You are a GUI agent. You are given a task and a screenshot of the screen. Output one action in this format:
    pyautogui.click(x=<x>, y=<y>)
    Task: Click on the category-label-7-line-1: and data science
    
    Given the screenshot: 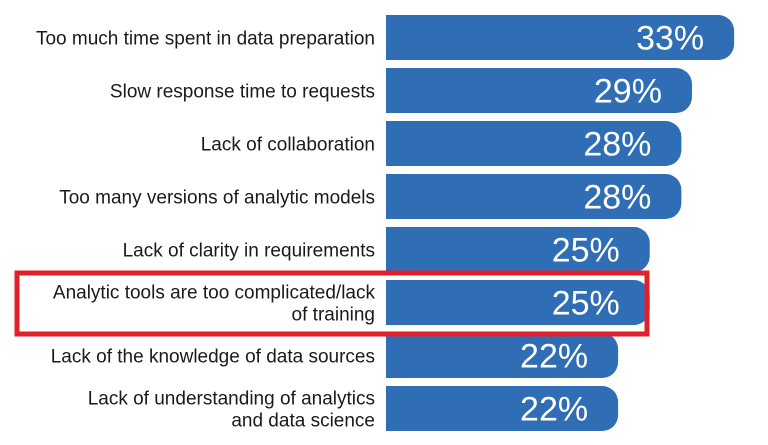 What is the action you would take?
    pyautogui.click(x=303, y=421)
    